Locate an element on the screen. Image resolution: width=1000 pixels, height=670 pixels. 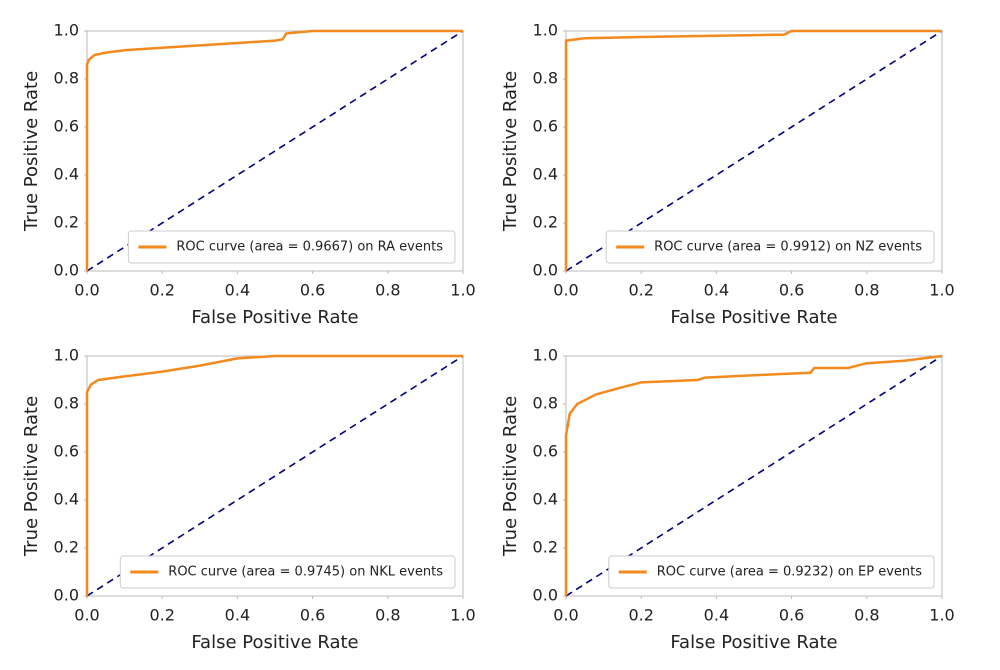
legend-label: ROC curve (area = 0.9667) on RA events is located at coordinates (309, 247).